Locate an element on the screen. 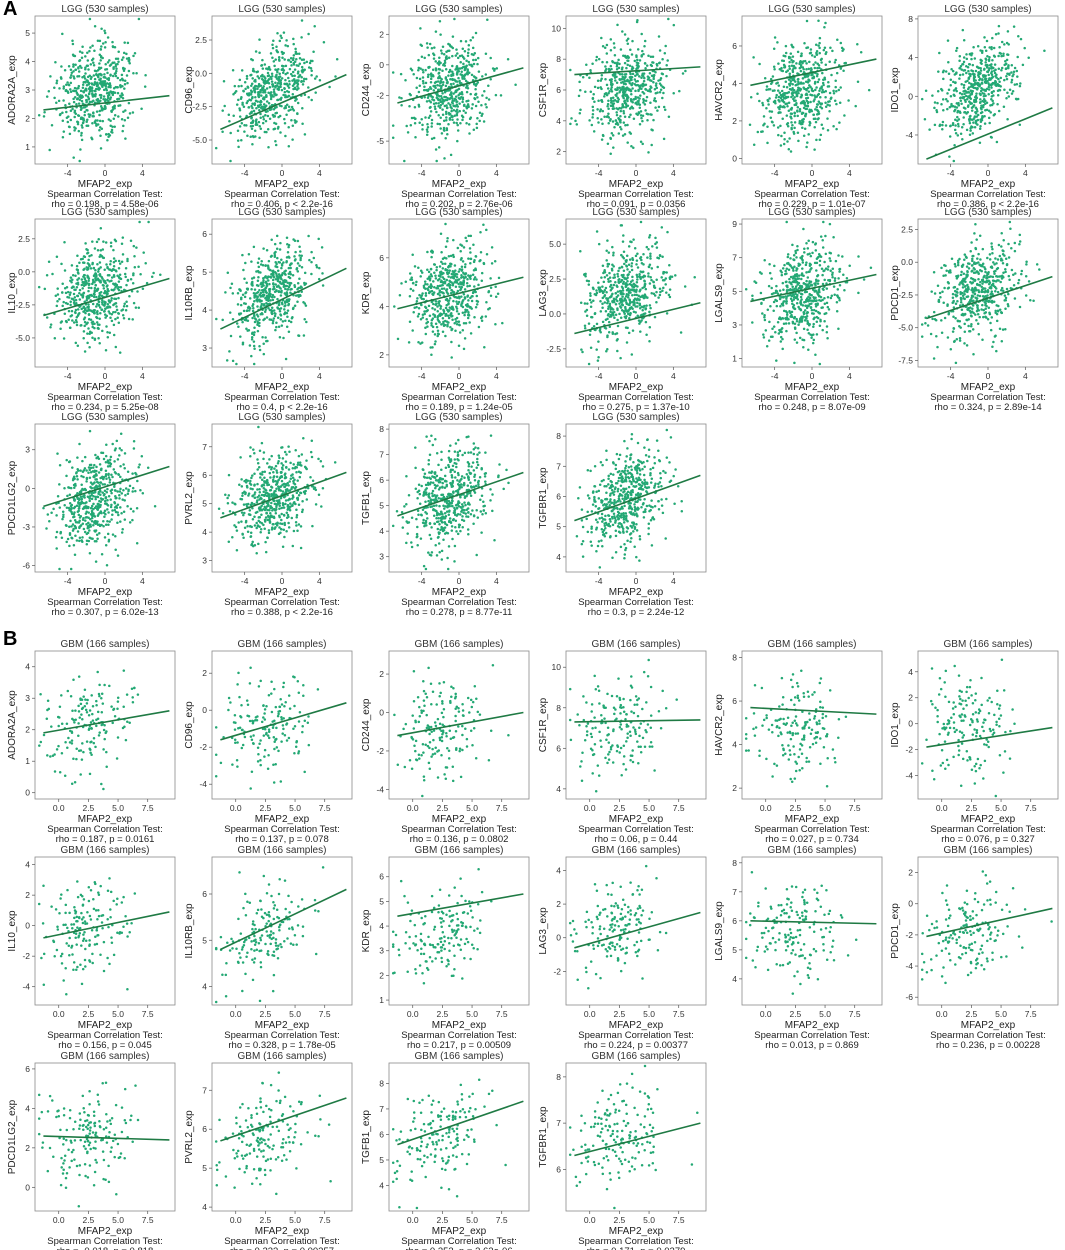 The height and width of the screenshot is (1250, 1065). stat-caption: rho = 0.091, p = 0.0356 is located at coordinates (636, 204).